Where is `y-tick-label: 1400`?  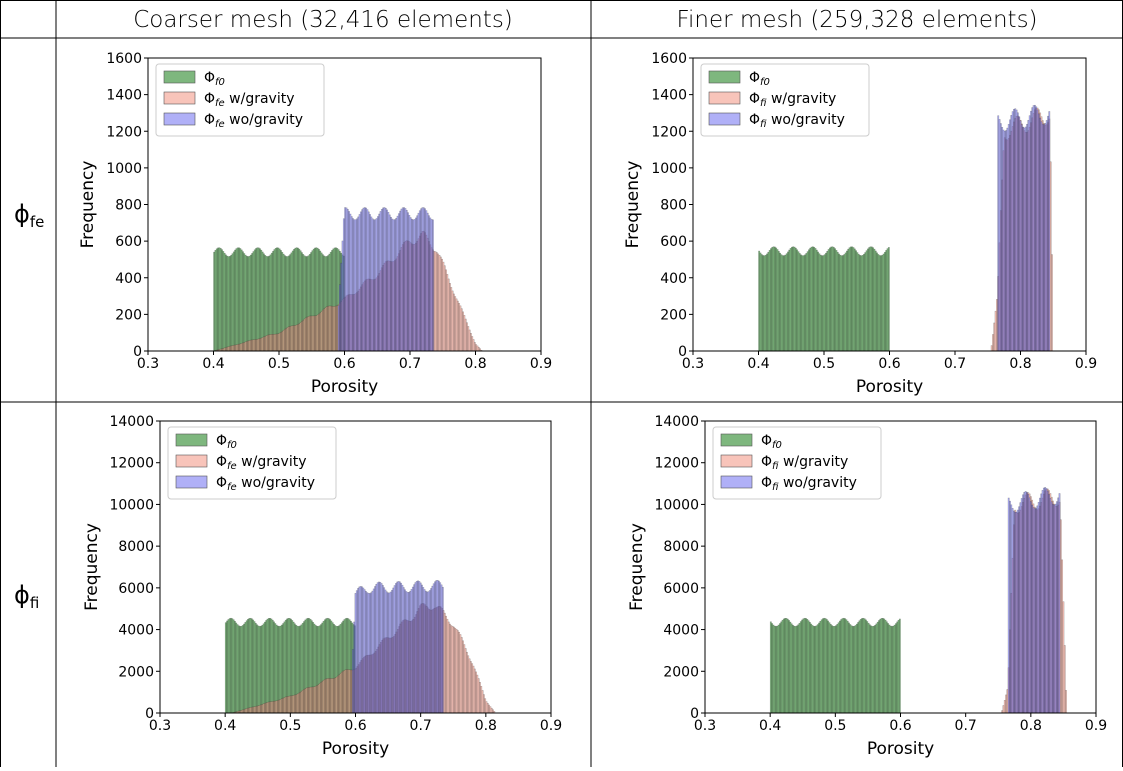
y-tick-label: 1400 is located at coordinates (124, 96).